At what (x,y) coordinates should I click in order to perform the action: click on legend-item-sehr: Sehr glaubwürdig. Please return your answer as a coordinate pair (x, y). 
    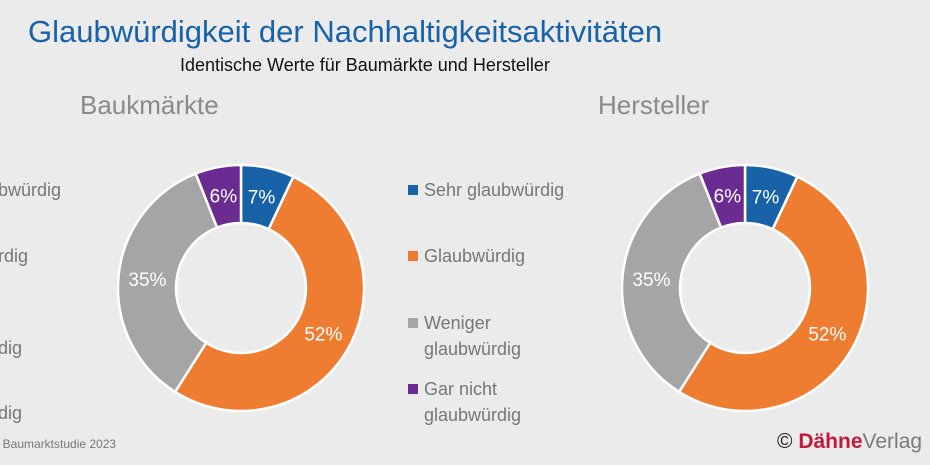
    Looking at the image, I should click on (486, 190).